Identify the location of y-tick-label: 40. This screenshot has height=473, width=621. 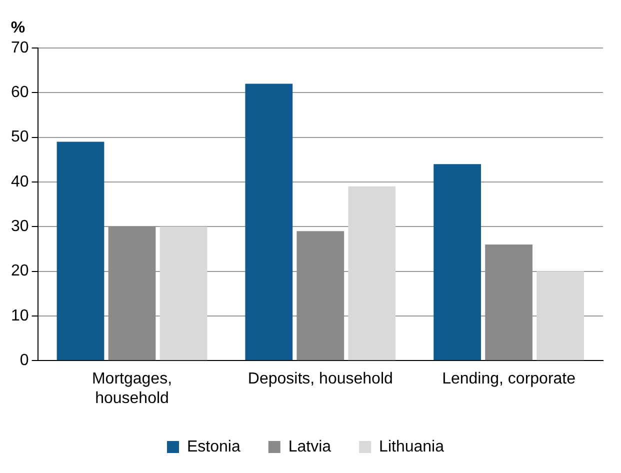
(20, 181).